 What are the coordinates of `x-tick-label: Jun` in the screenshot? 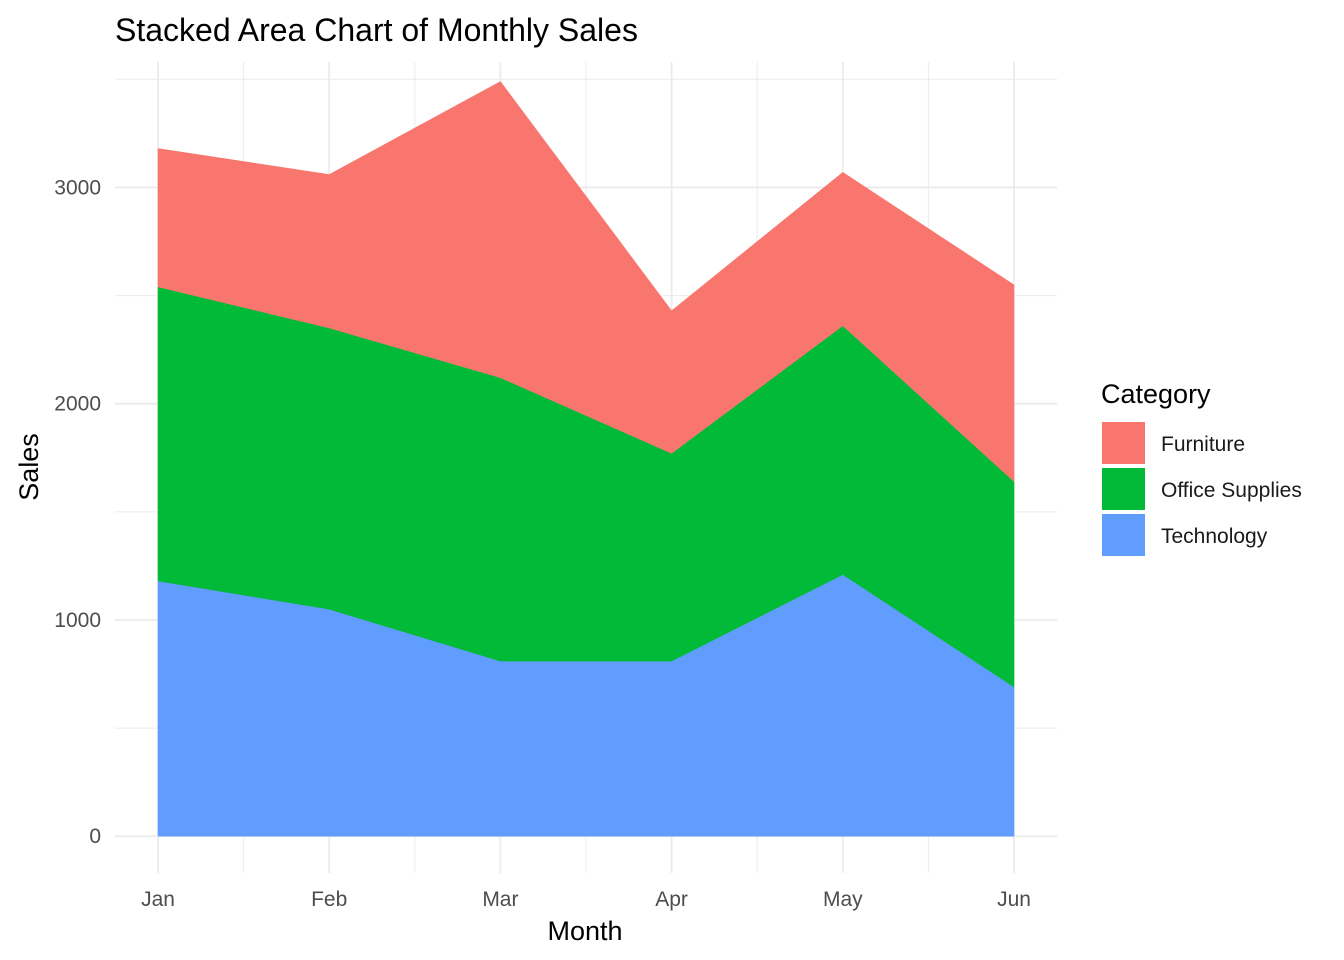 It's located at (1014, 899).